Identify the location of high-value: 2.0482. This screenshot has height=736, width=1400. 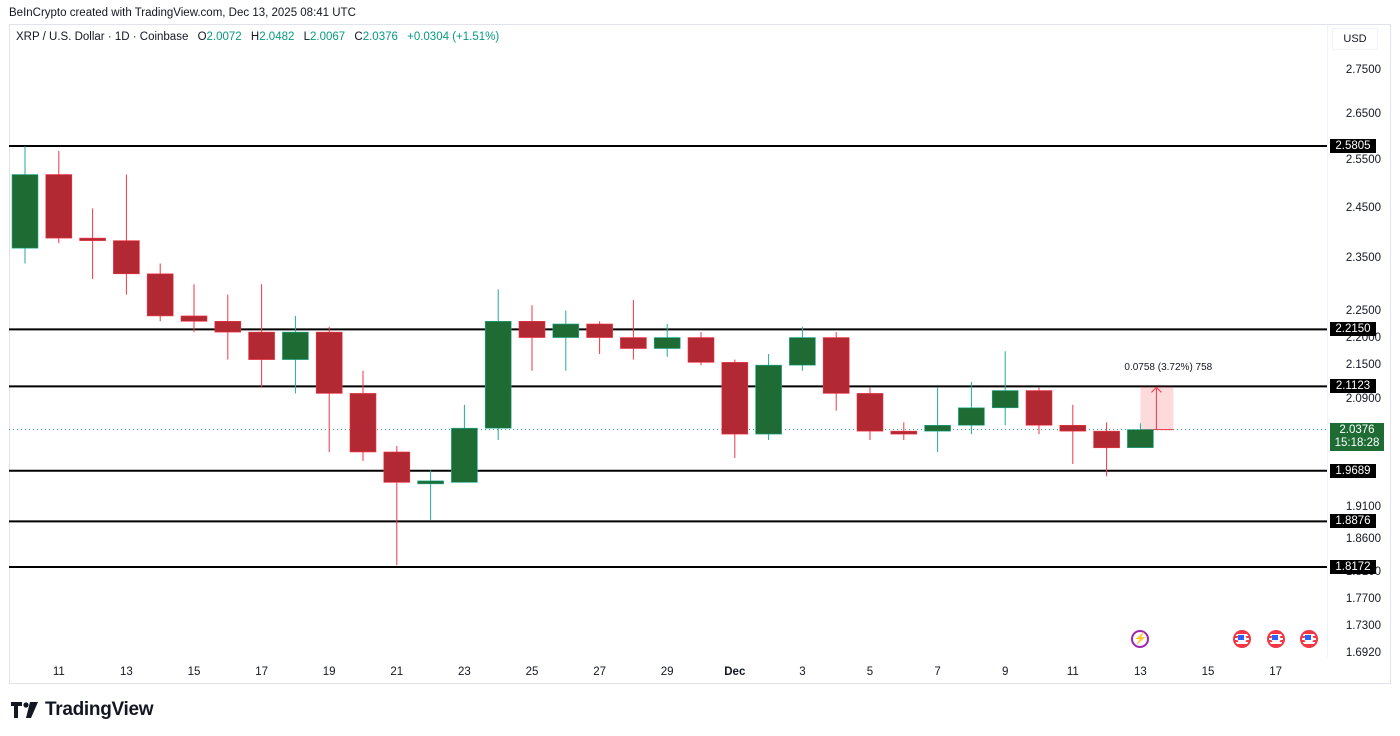
(277, 37).